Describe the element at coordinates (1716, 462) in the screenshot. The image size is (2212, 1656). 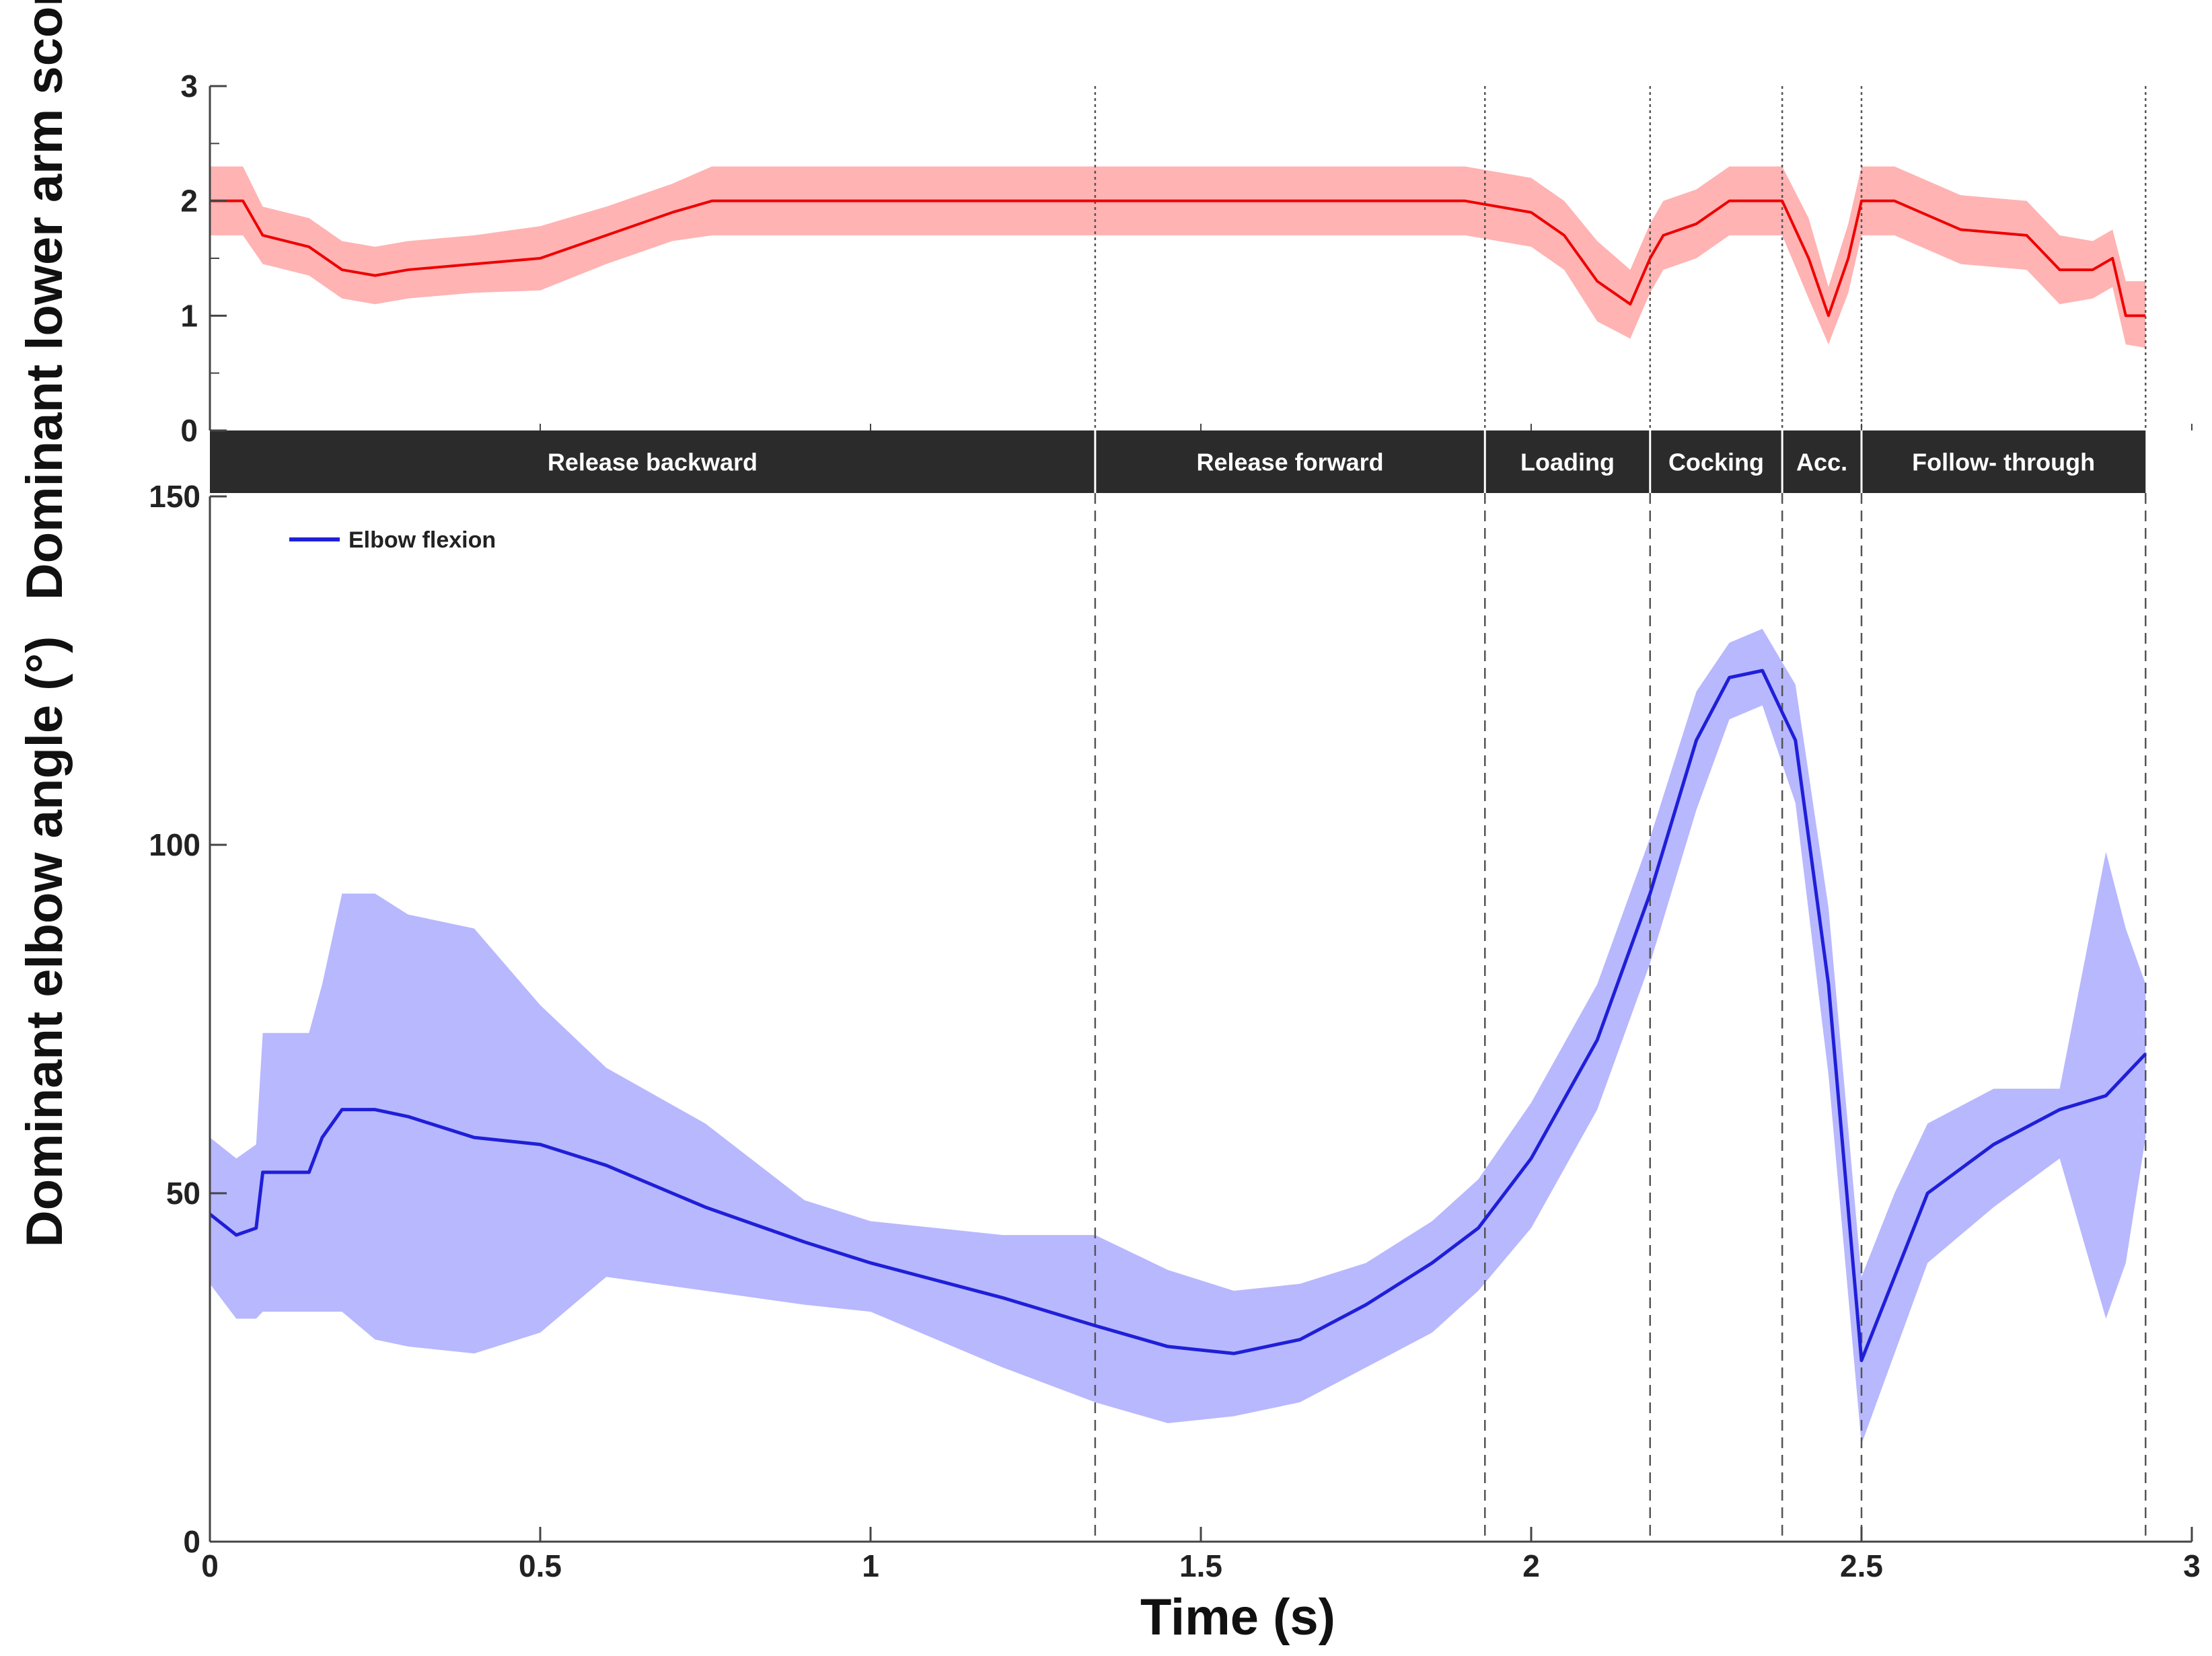
I see `phase-label: Cocking` at that location.